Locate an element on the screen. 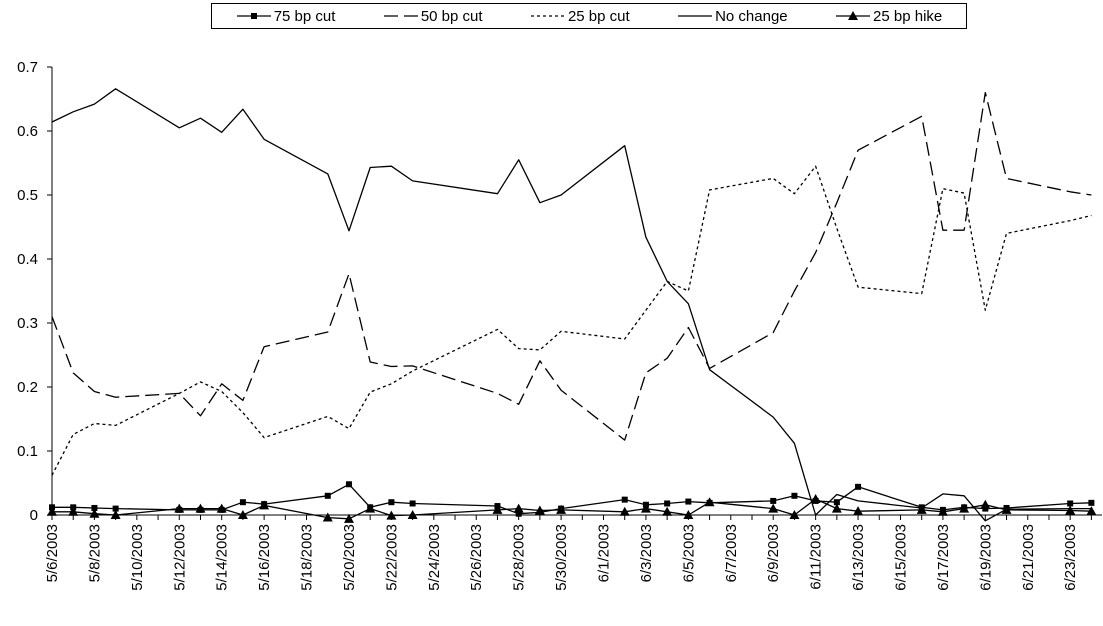 This screenshot has height=626, width=1103. x-tick-label: 5/18/2003 is located at coordinates (307, 557).